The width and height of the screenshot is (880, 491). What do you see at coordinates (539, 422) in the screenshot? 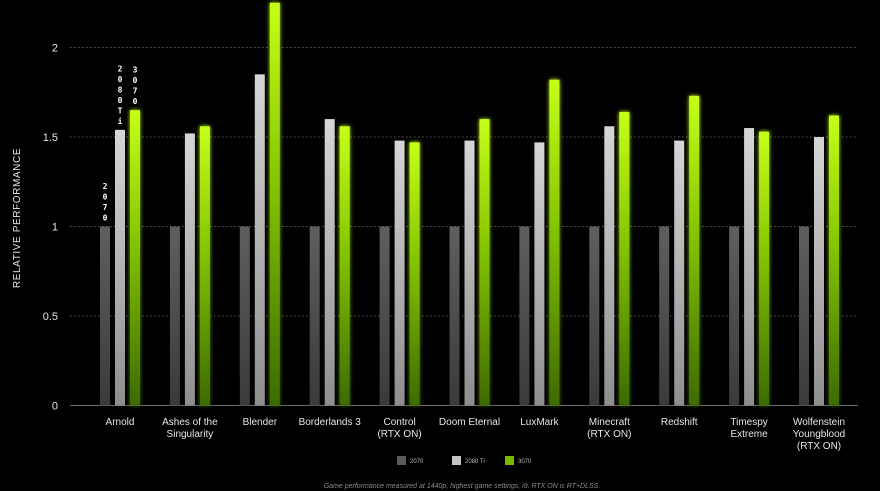
I see `category-label: LuxMark` at bounding box center [539, 422].